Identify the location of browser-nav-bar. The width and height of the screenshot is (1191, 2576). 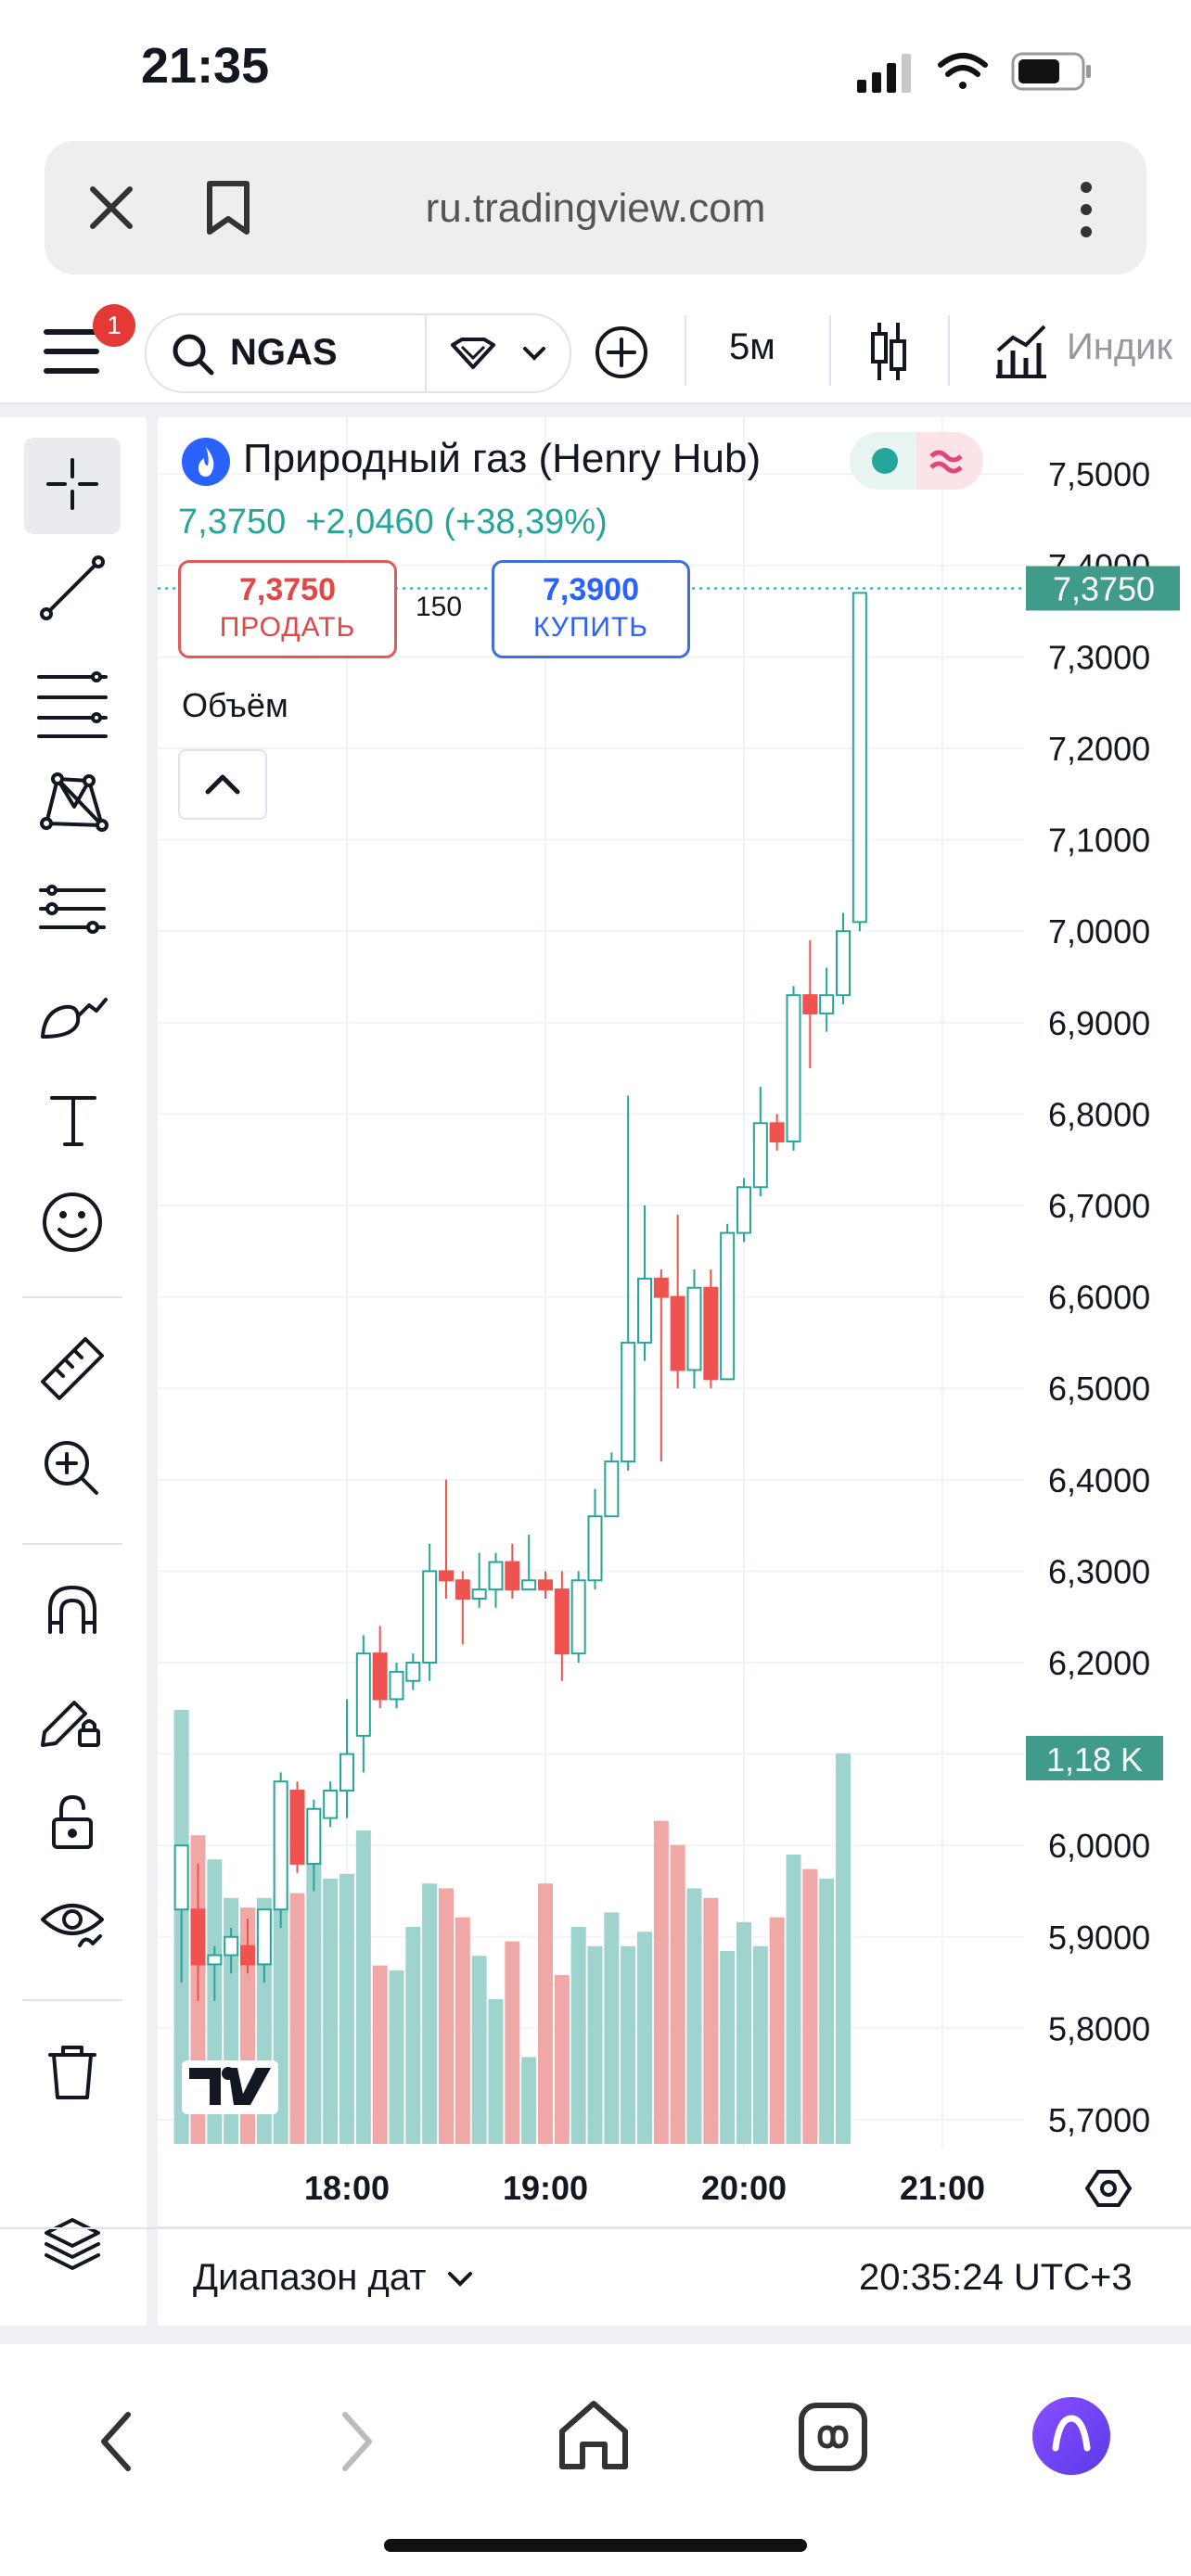
(595, 2460).